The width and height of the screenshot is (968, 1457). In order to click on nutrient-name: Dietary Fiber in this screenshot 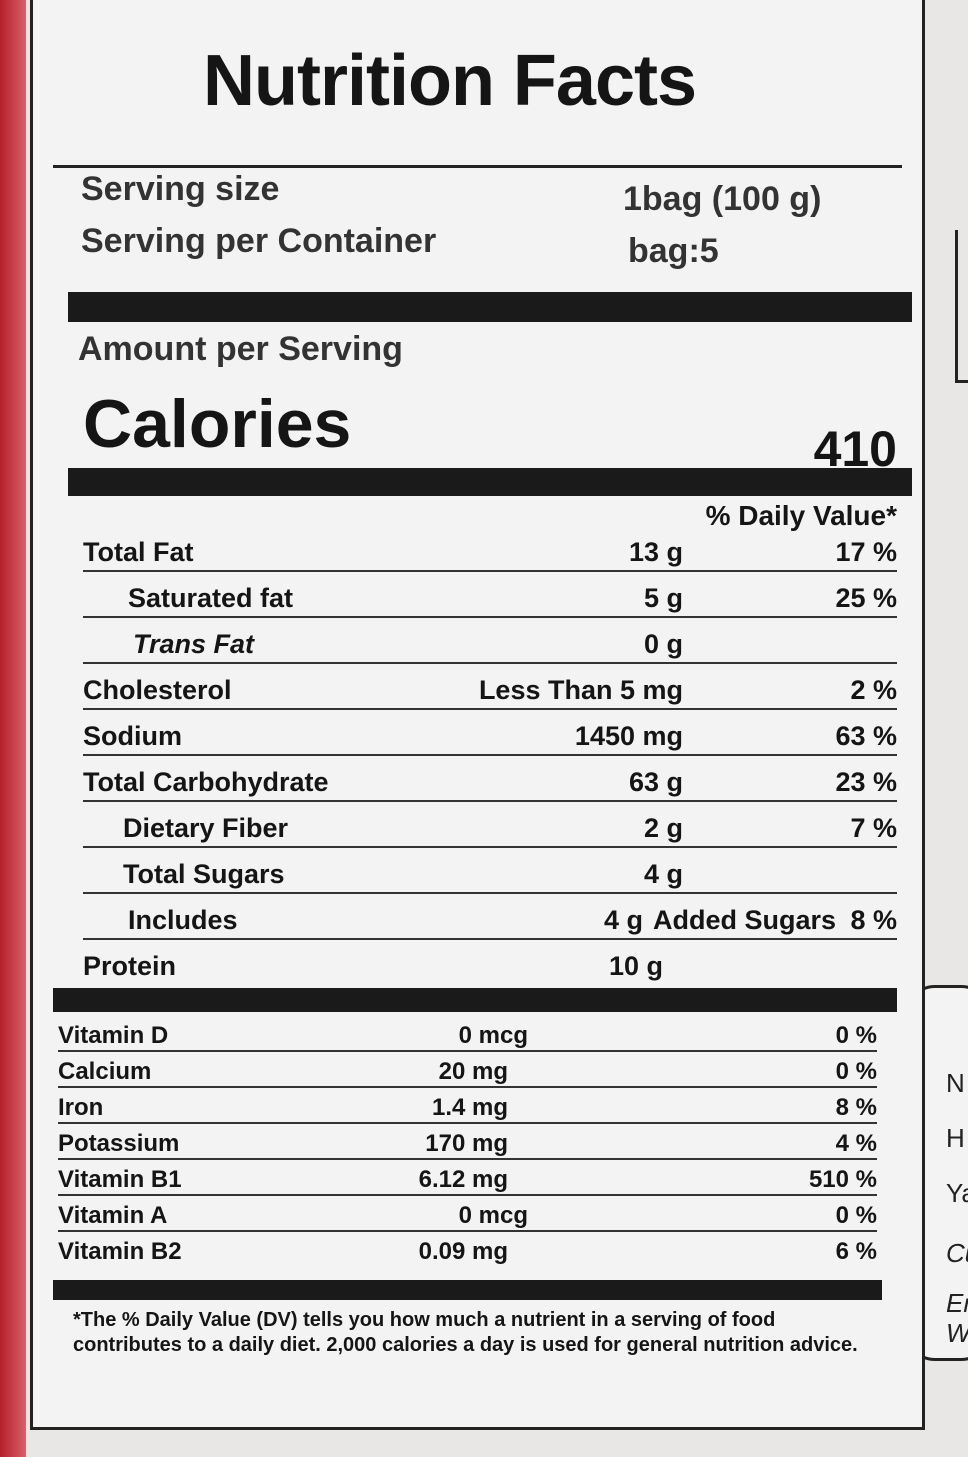, I will do `click(206, 828)`.